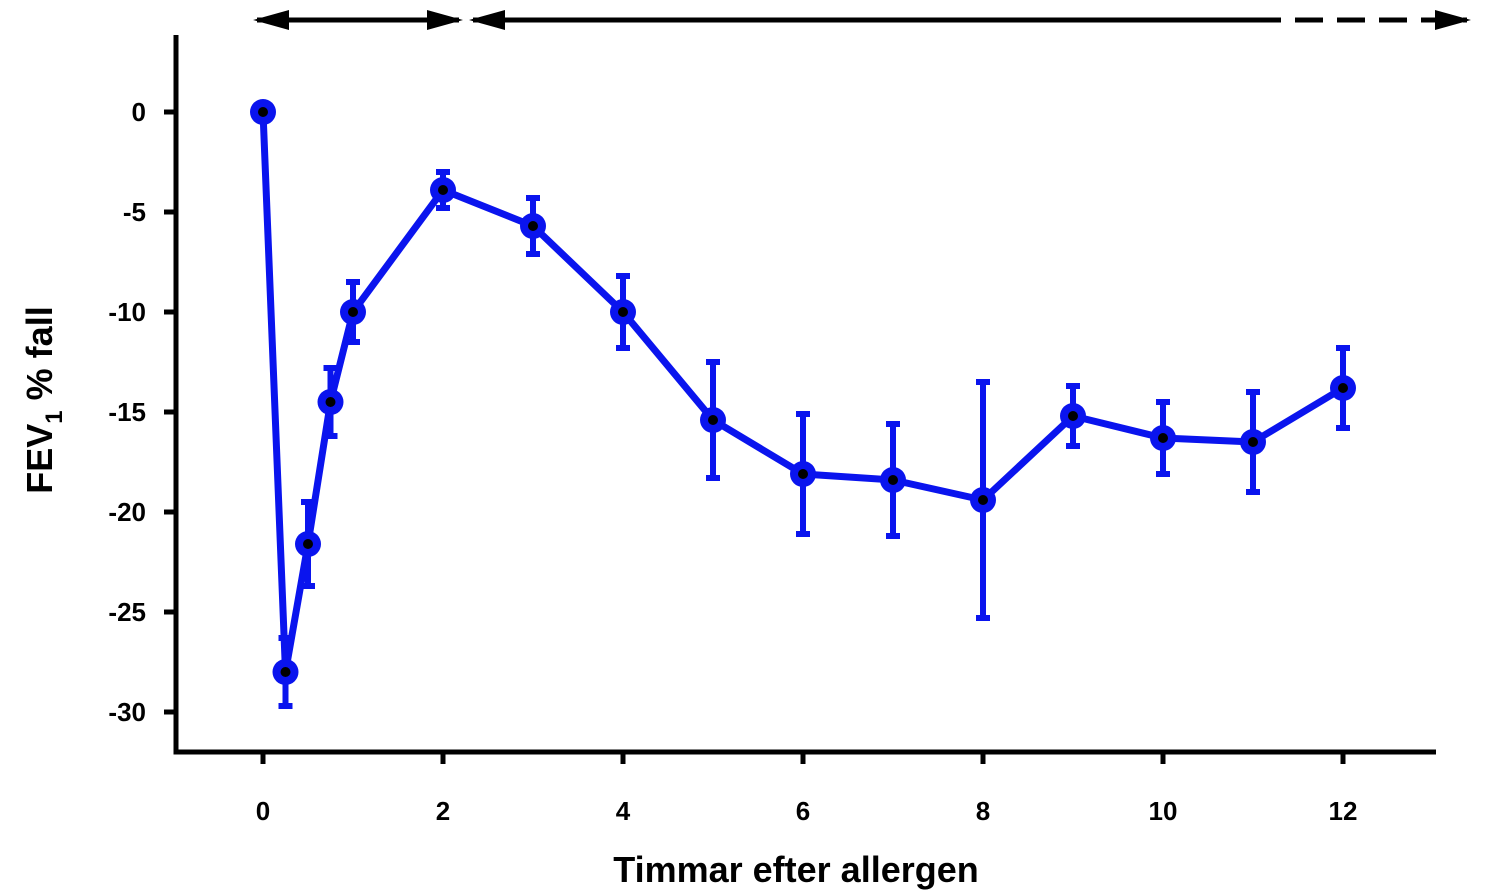 Image resolution: width=1499 pixels, height=894 pixels. Describe the element at coordinates (139, 112) in the screenshot. I see `y-tick-label: 0` at that location.